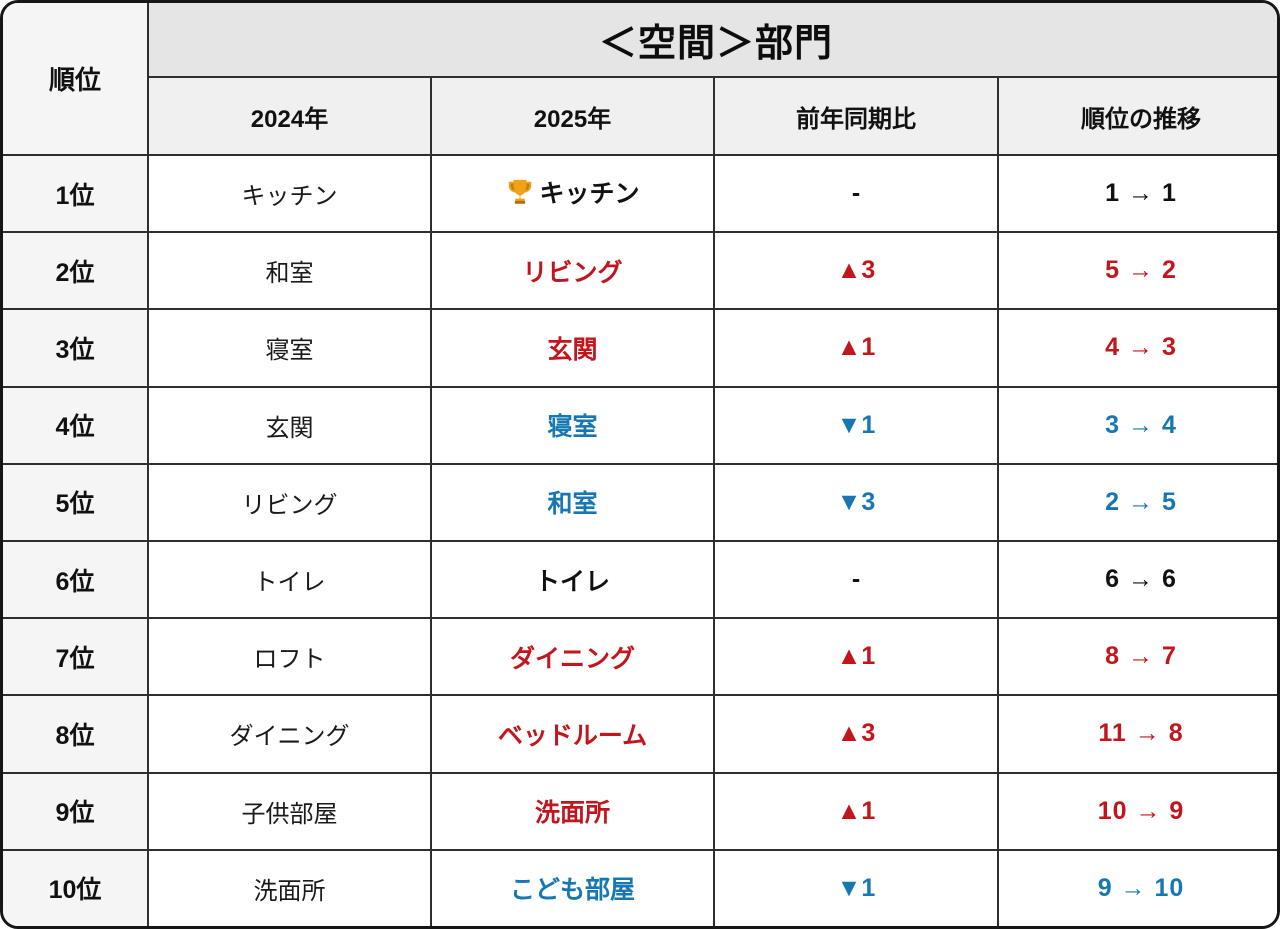 This screenshot has height=929, width=1280. Describe the element at coordinates (1136, 579) in the screenshot. I see `rank-shift-cell: 6 → 6` at that location.